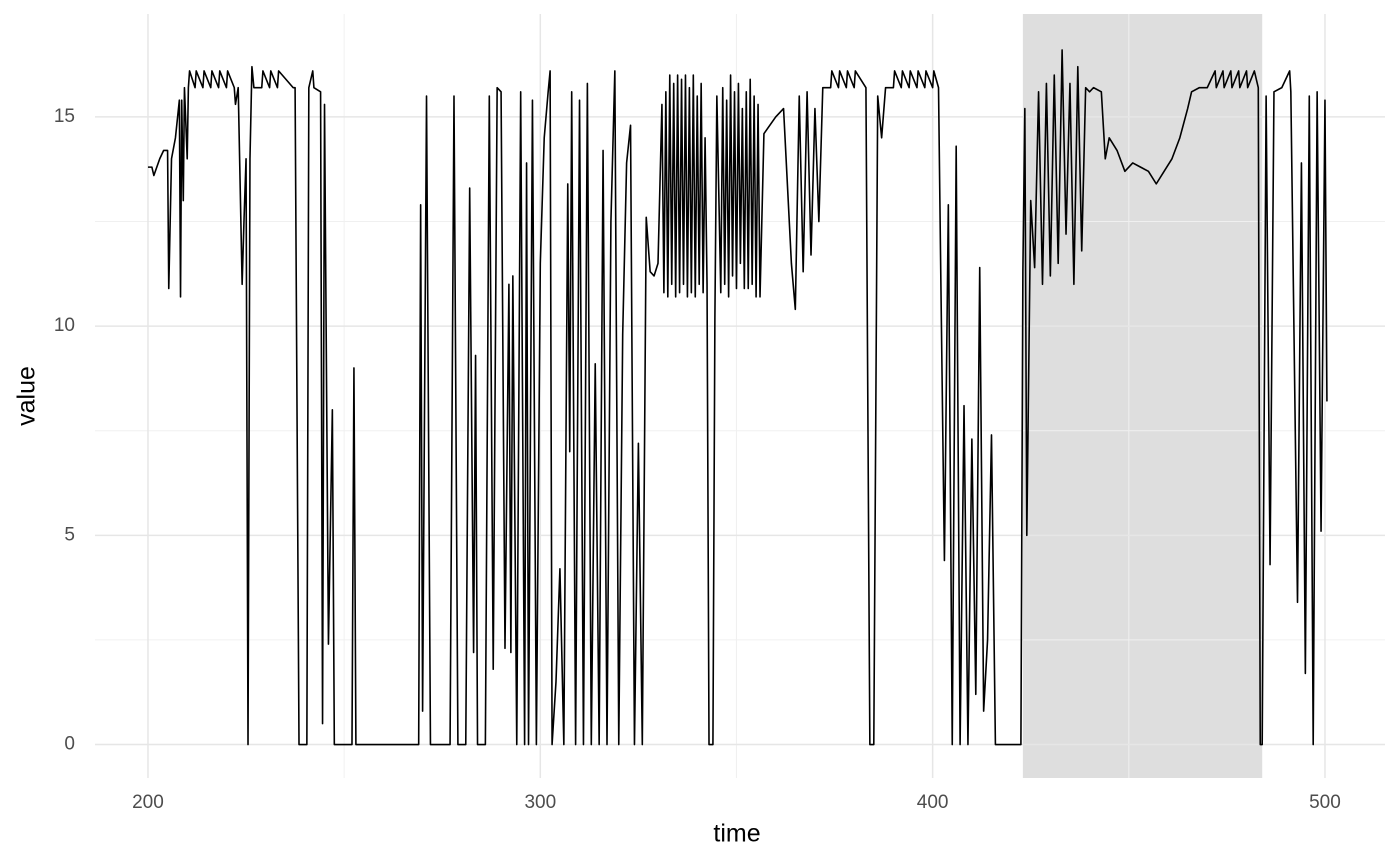 The width and height of the screenshot is (1400, 865). Describe the element at coordinates (933, 802) in the screenshot. I see `x-tick-label: 400` at that location.